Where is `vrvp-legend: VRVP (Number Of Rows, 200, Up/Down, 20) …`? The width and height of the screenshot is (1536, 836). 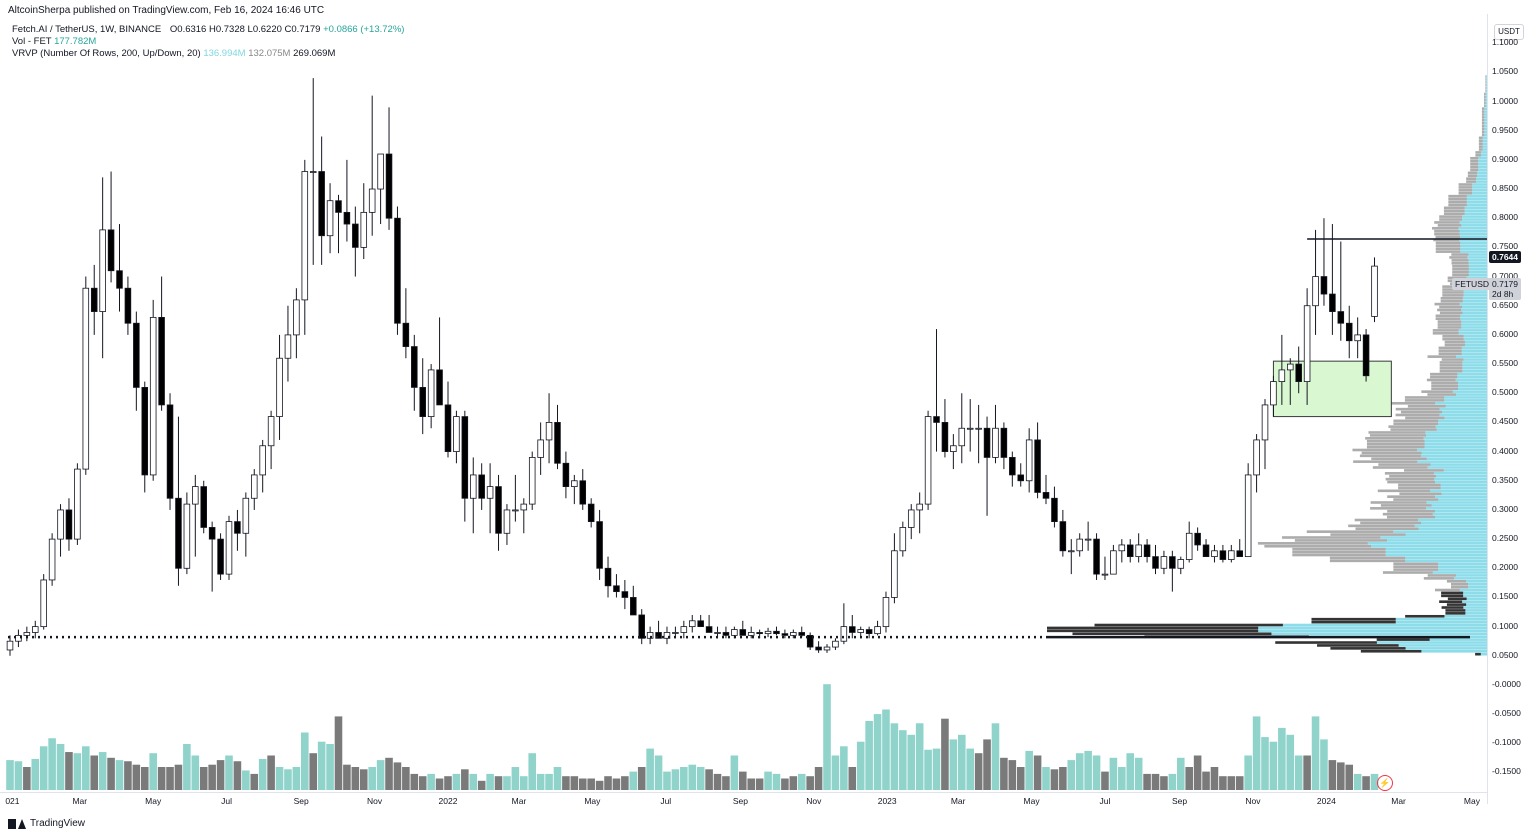
vrvp-legend: VRVP (Number Of Rows, 200, Up/Down, 20) … is located at coordinates (173, 53).